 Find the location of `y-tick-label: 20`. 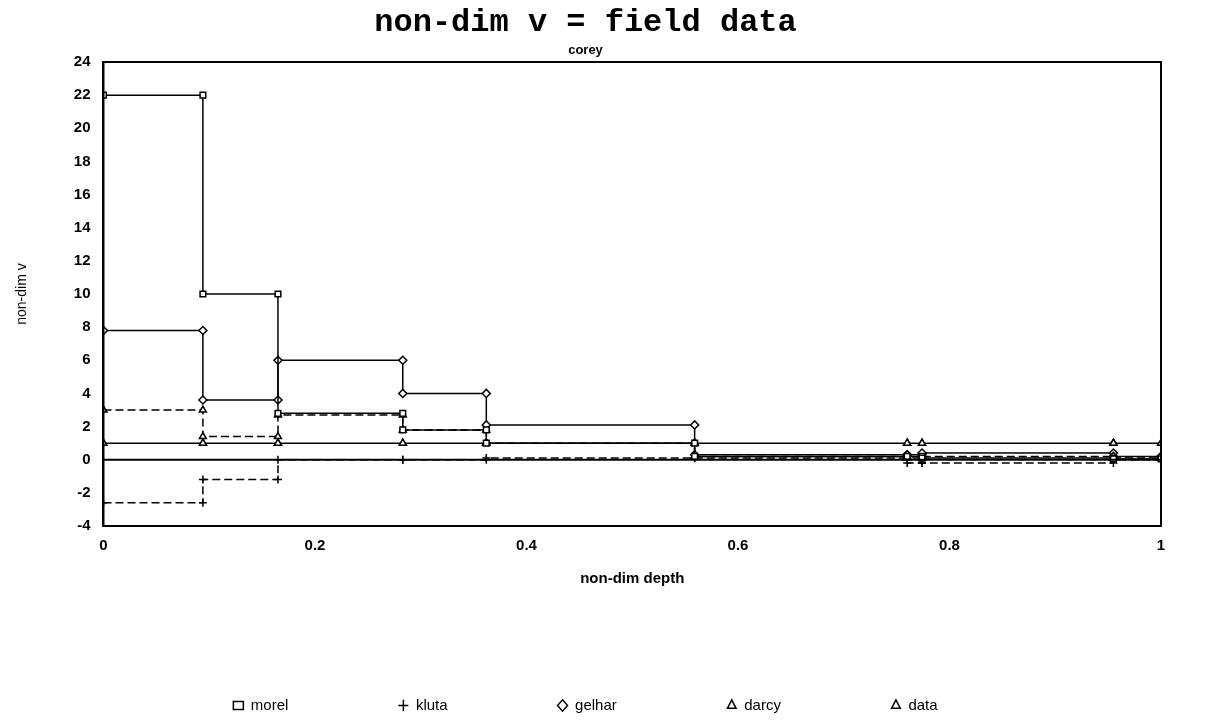

y-tick-label: 20 is located at coordinates (82, 127).